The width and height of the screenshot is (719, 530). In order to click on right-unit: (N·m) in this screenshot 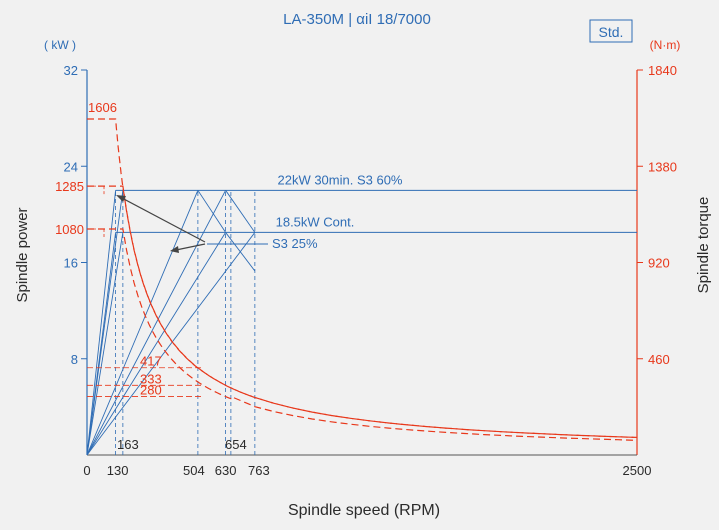, I will do `click(665, 45)`.